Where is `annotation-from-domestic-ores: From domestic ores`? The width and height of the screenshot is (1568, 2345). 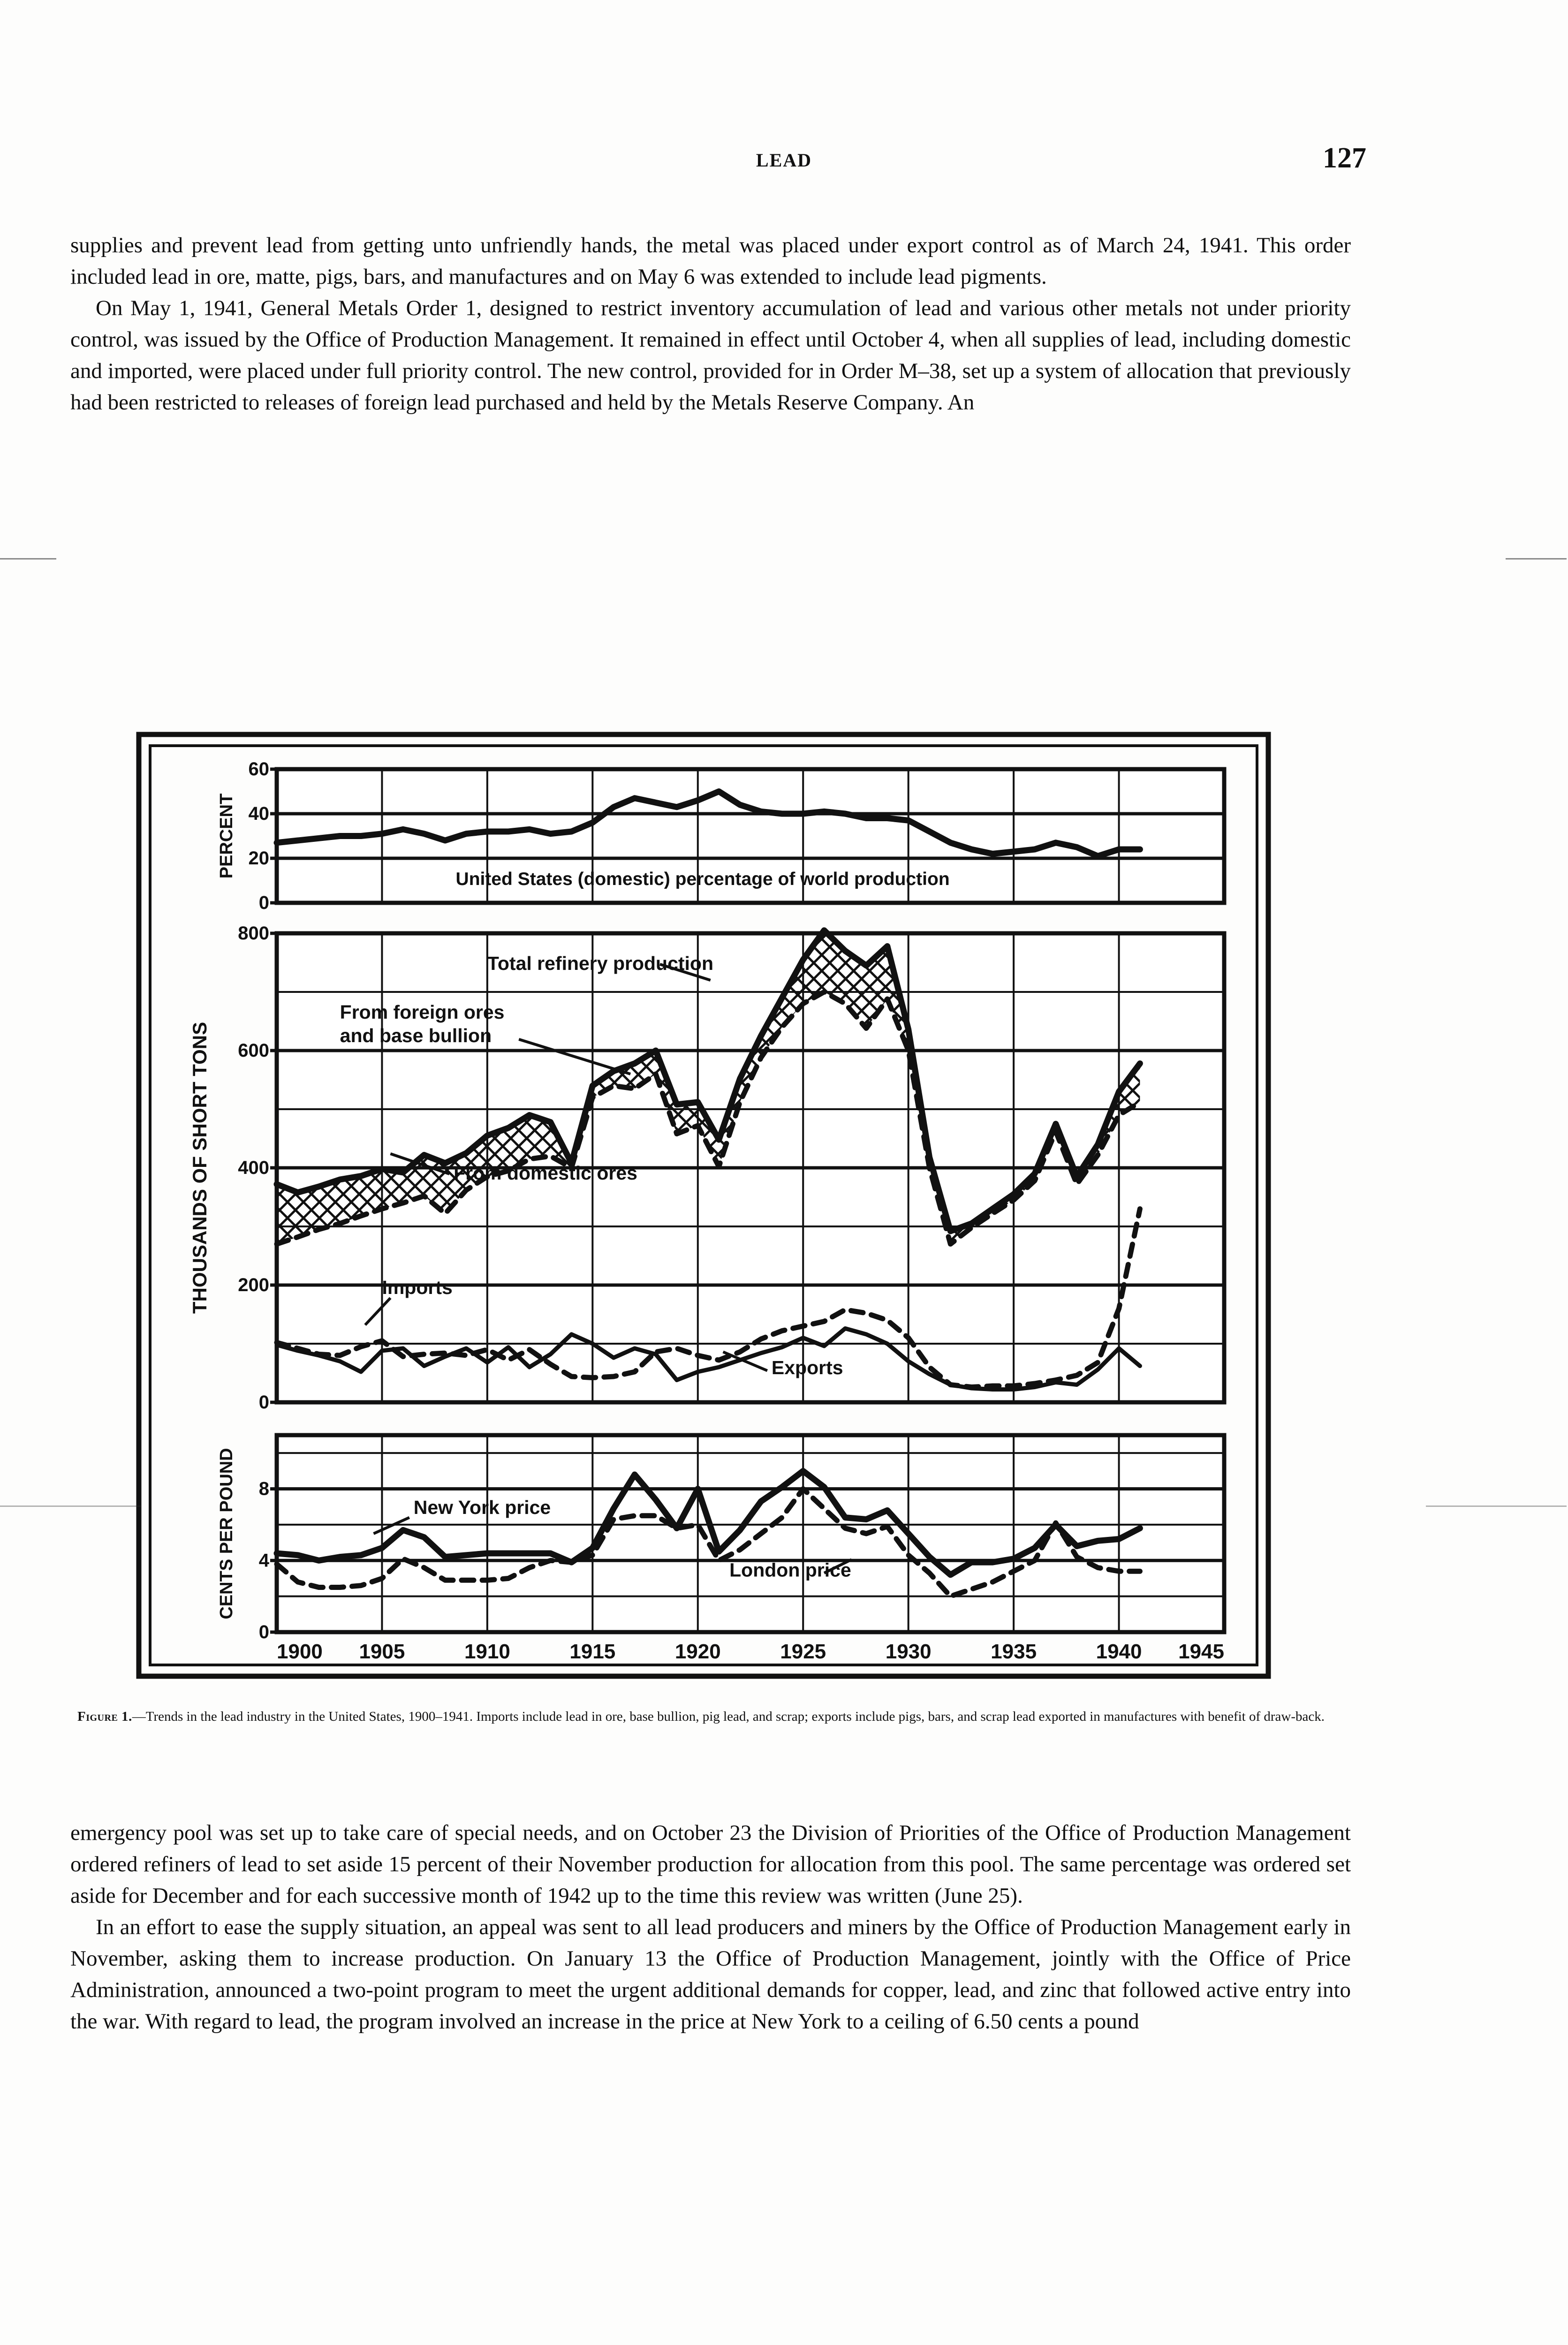
annotation-from-domestic-ores: From domestic ores is located at coordinates (545, 1173).